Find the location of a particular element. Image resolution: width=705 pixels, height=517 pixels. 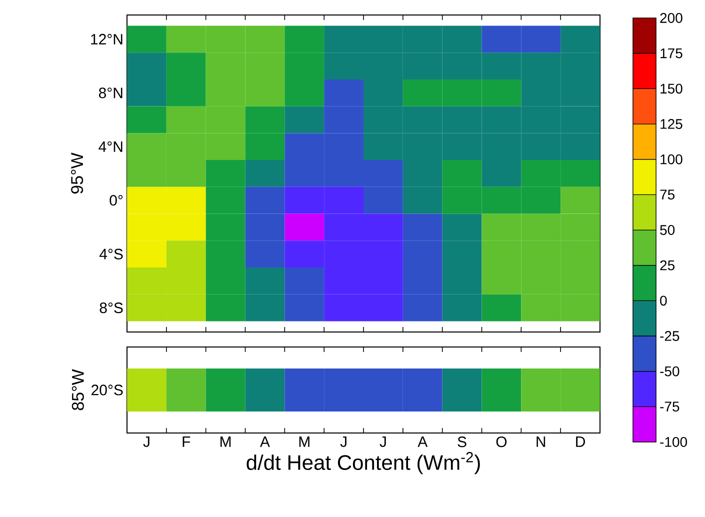

y-tick-label: 4°N is located at coordinates (110, 146).